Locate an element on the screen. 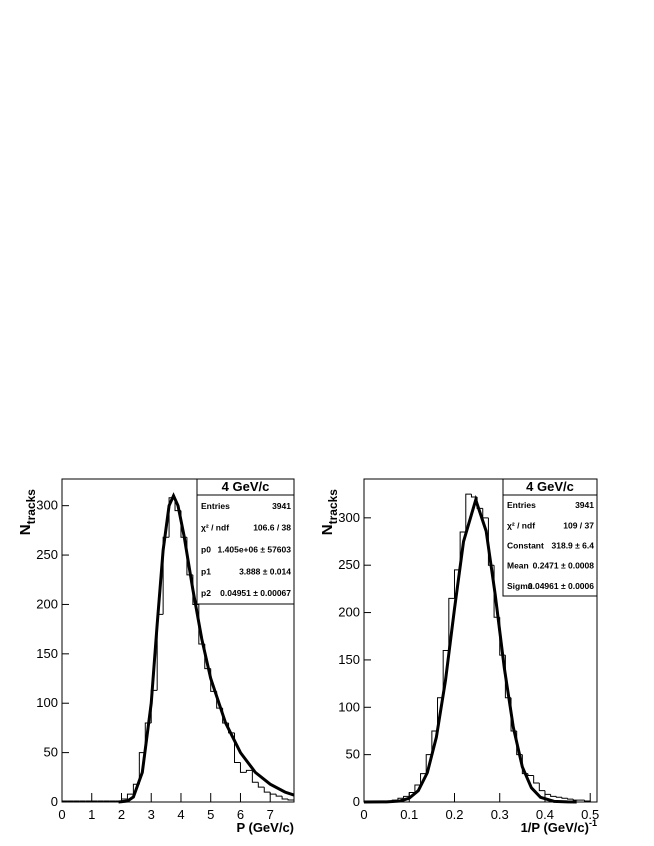  x-tick-label: 5 is located at coordinates (210, 814).